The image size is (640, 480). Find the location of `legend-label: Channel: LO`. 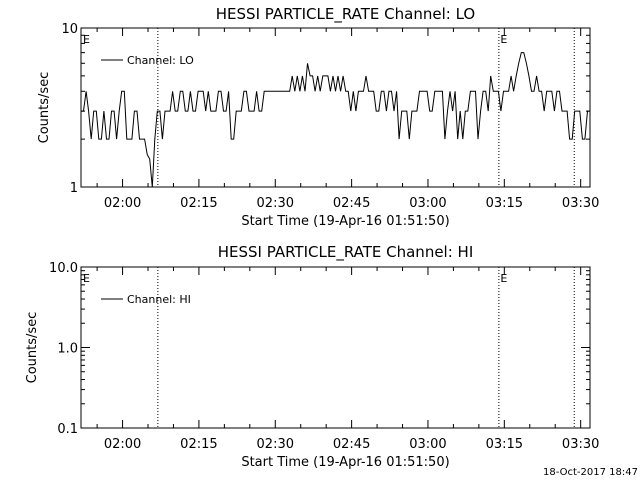

legend-label: Channel: LO is located at coordinates (160, 60).